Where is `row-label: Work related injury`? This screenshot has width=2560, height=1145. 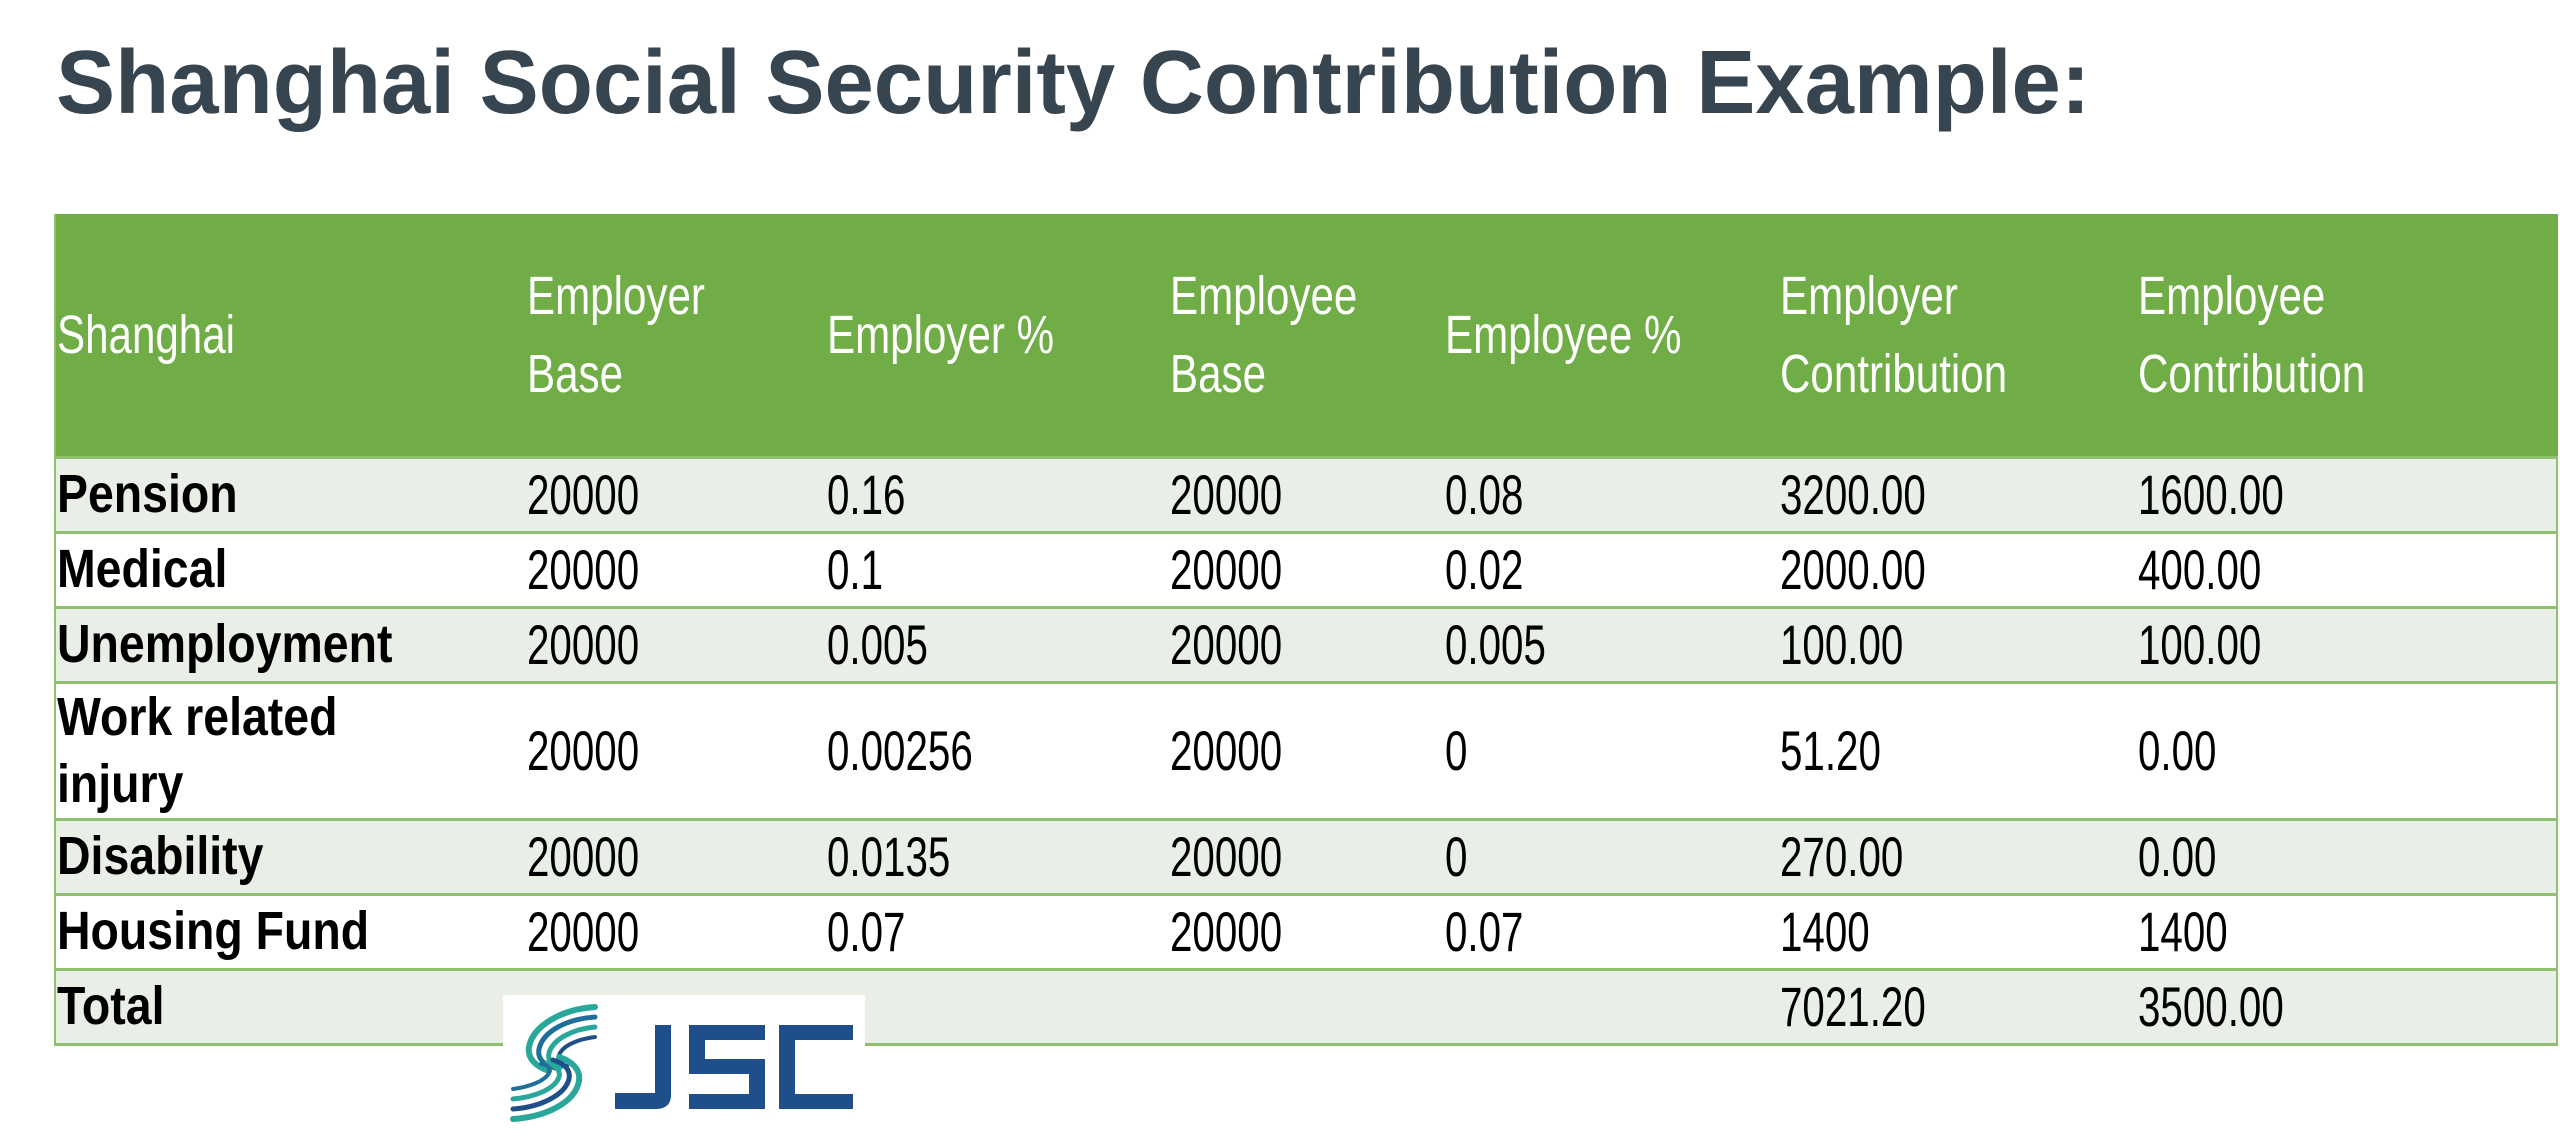 row-label: Work related injury is located at coordinates (290, 750).